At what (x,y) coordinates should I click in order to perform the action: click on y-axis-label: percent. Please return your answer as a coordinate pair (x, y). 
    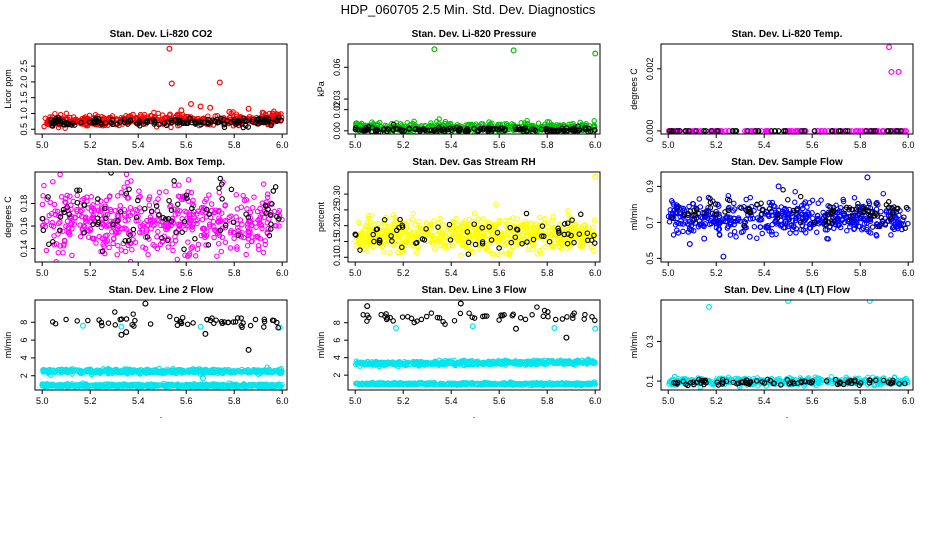
    Looking at the image, I should click on (321, 216).